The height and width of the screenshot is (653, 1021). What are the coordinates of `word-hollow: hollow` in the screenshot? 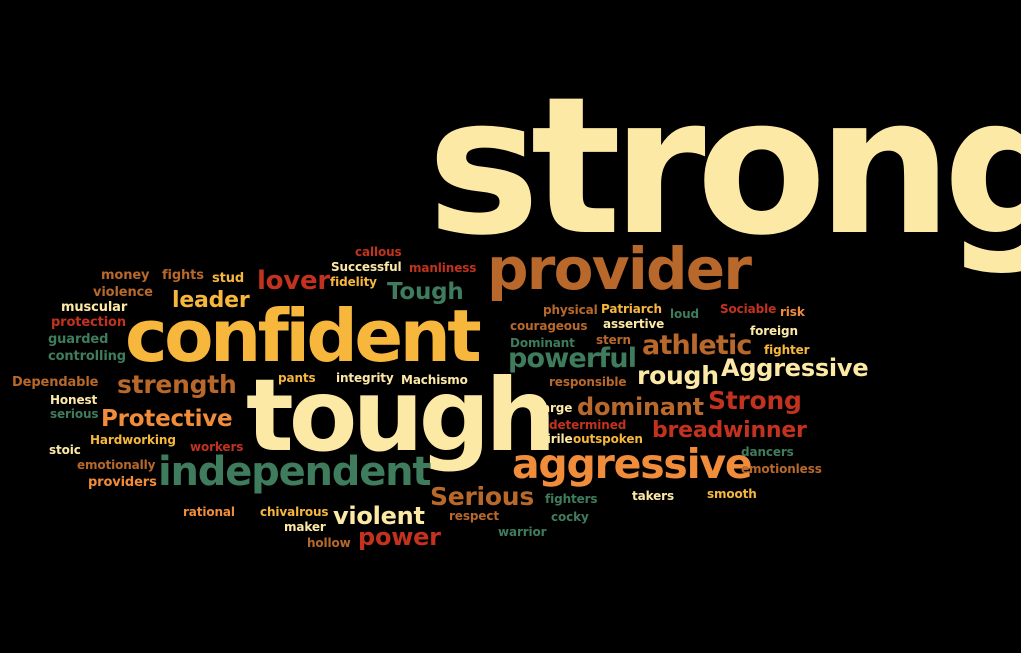 It's located at (329, 543).